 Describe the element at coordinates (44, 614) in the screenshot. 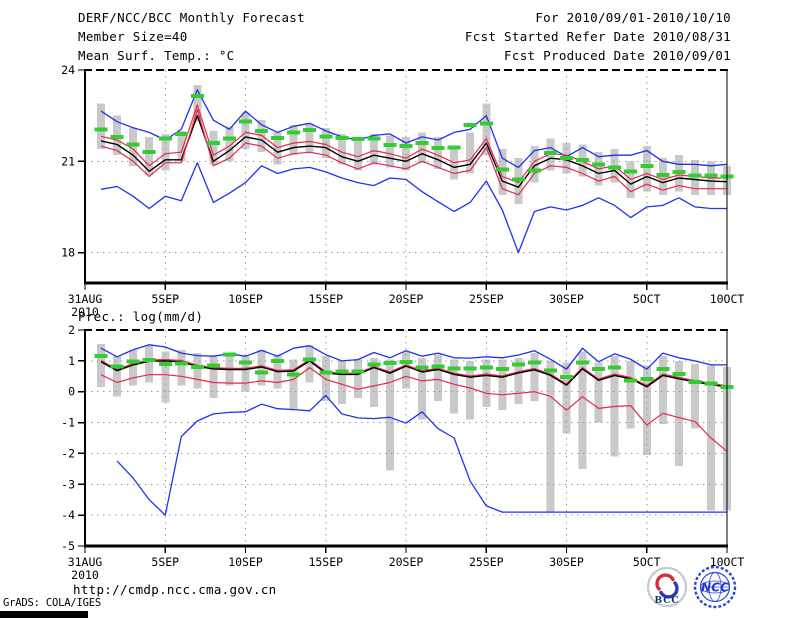

I see `grads-window-bar` at that location.